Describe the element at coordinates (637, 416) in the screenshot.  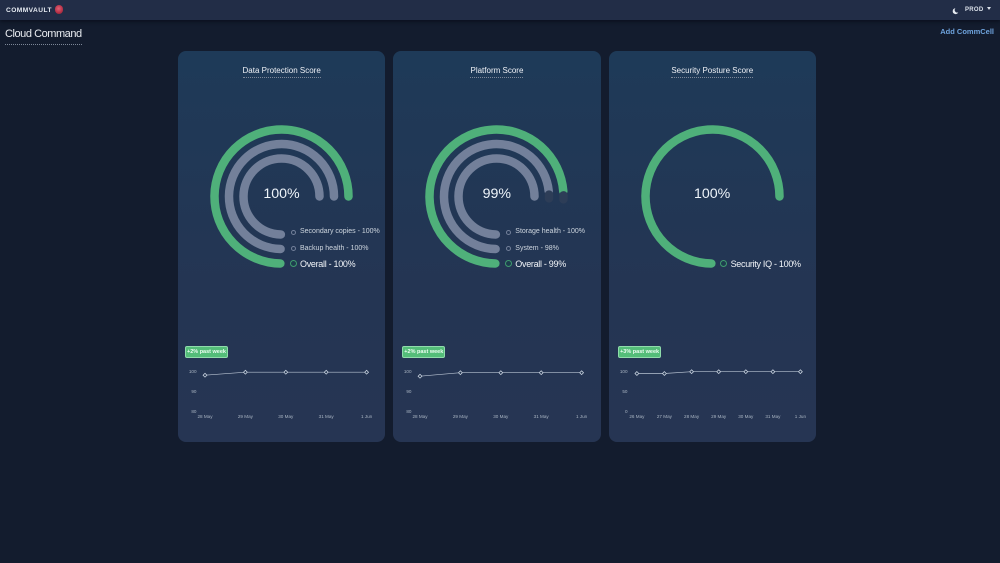
I see `svg-text: 26 May` at that location.